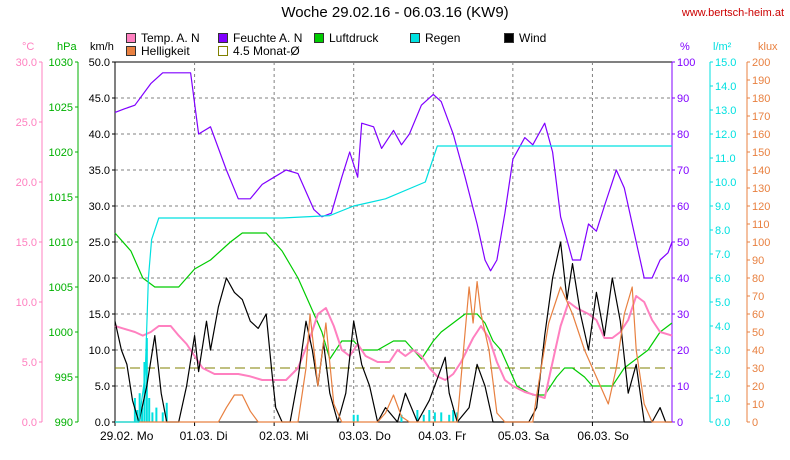 This screenshot has width=790, height=460. What do you see at coordinates (722, 255) in the screenshot?
I see `axis-tick-label-4: 7.0` at bounding box center [722, 255].